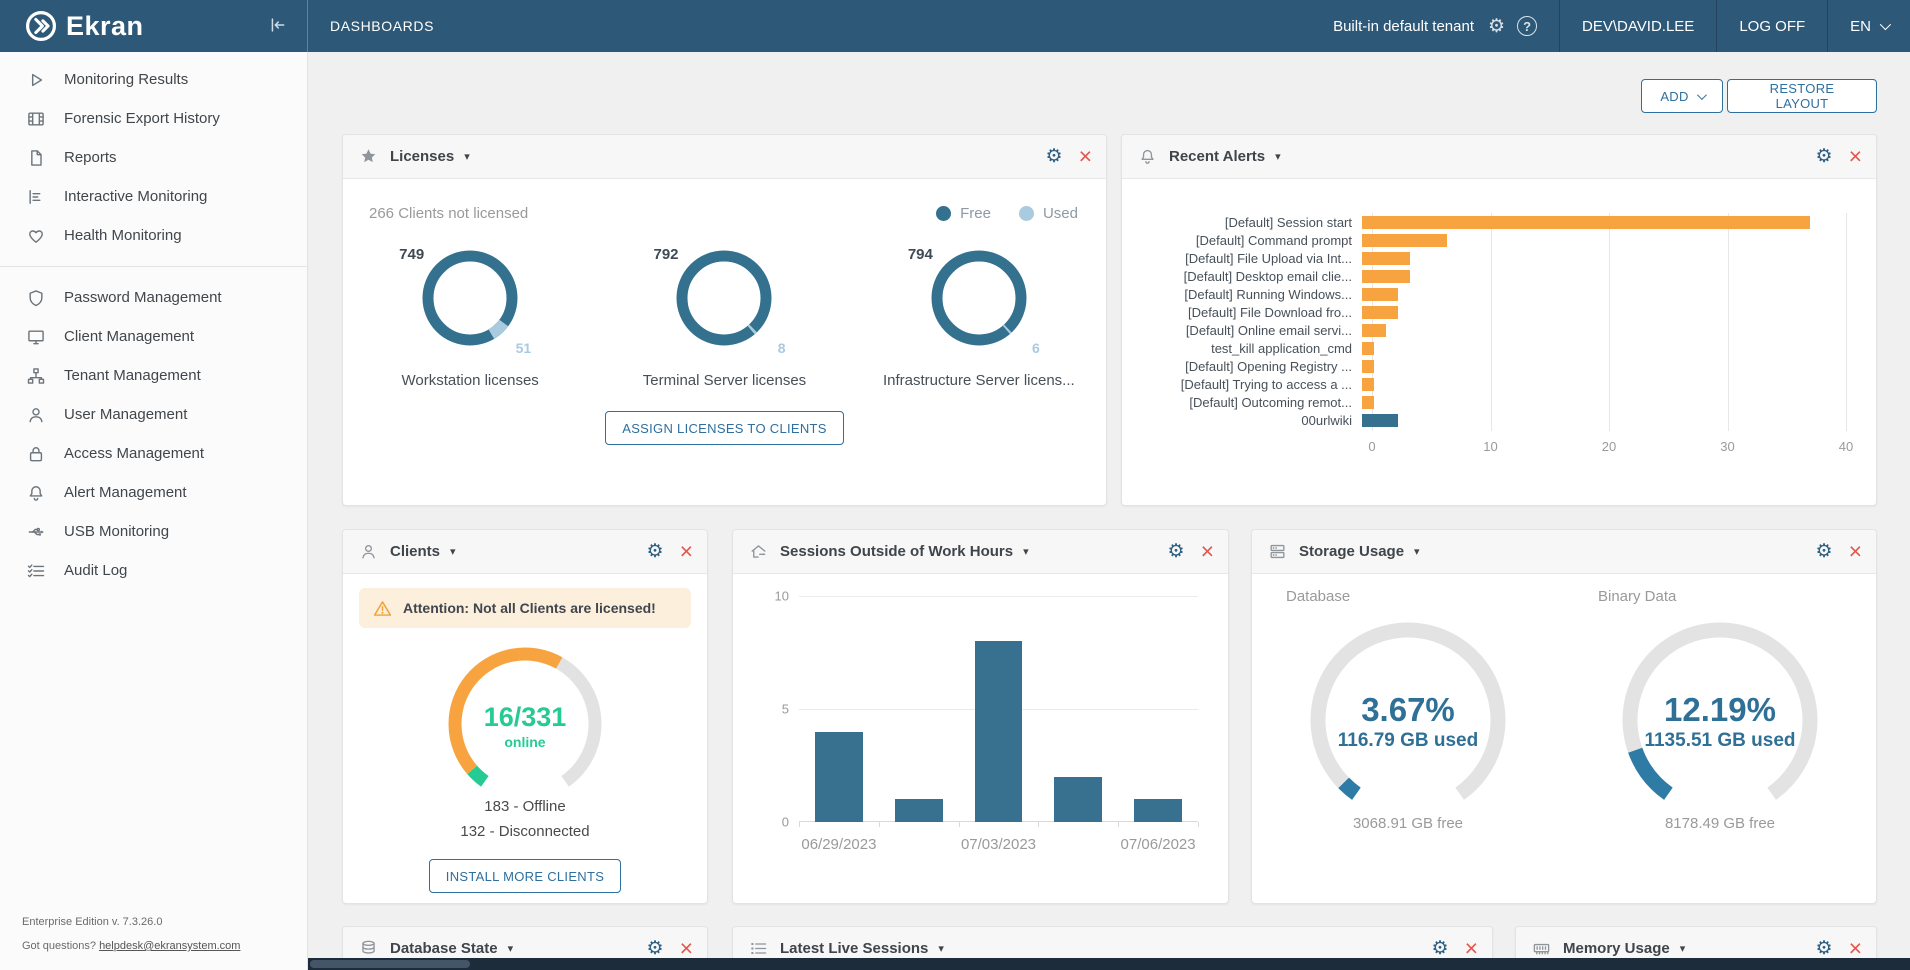 This screenshot has height=970, width=1910. I want to click on sidebar-item-user-management: User Management, so click(153, 414).